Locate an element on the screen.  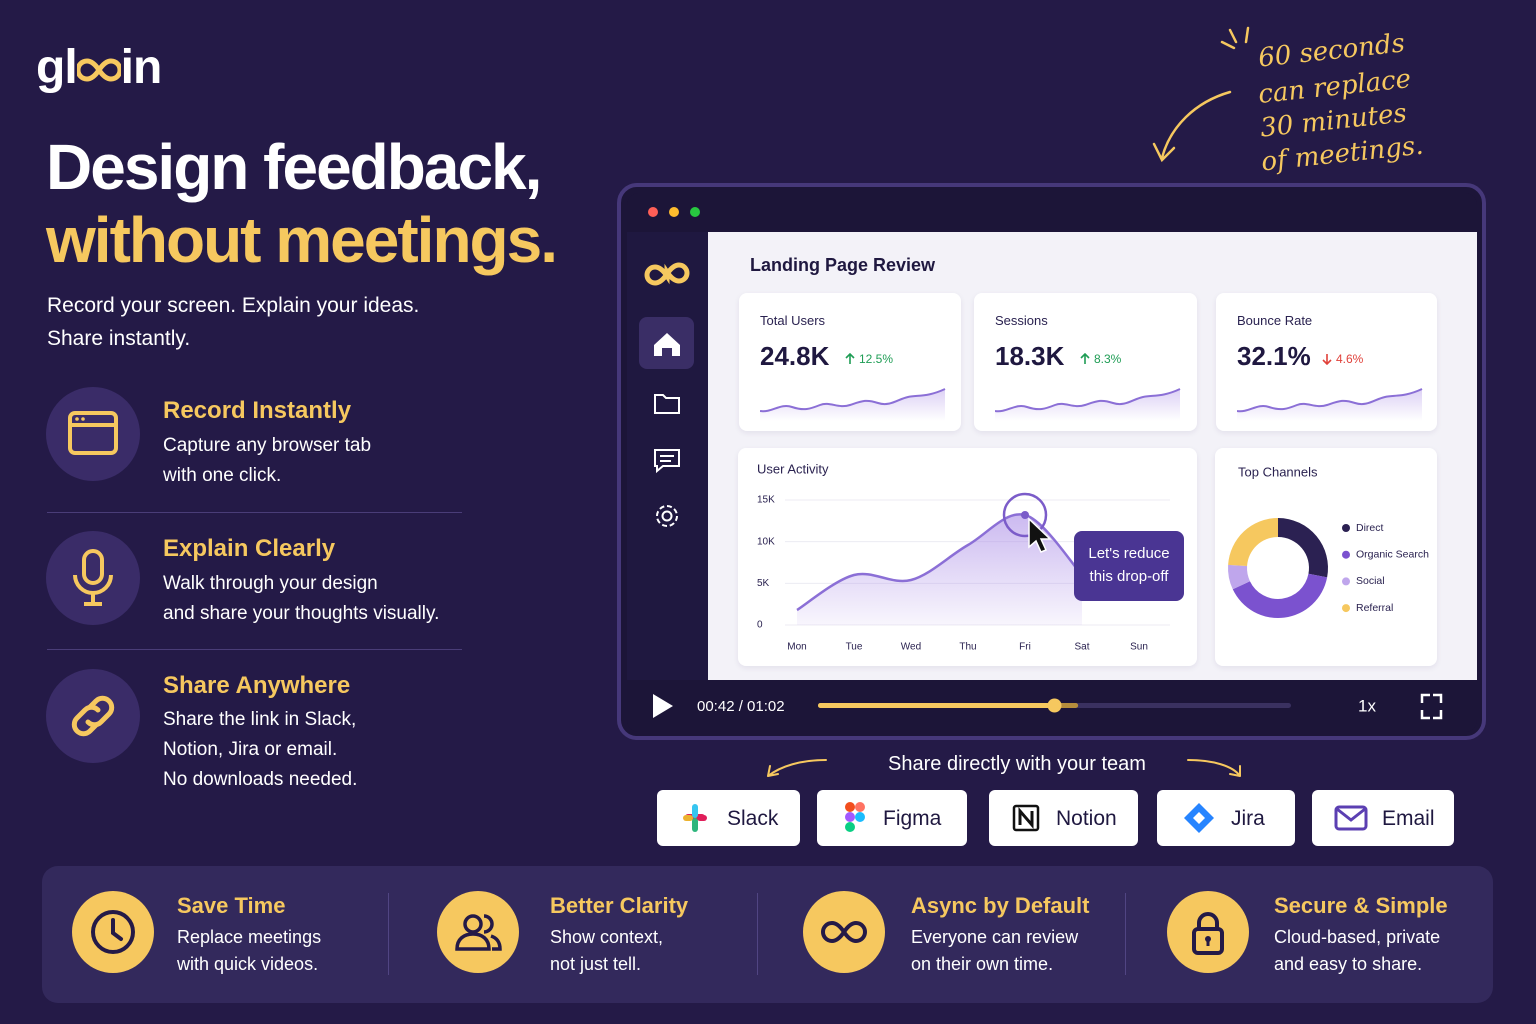
infinity-icon is located at coordinates (844, 932).